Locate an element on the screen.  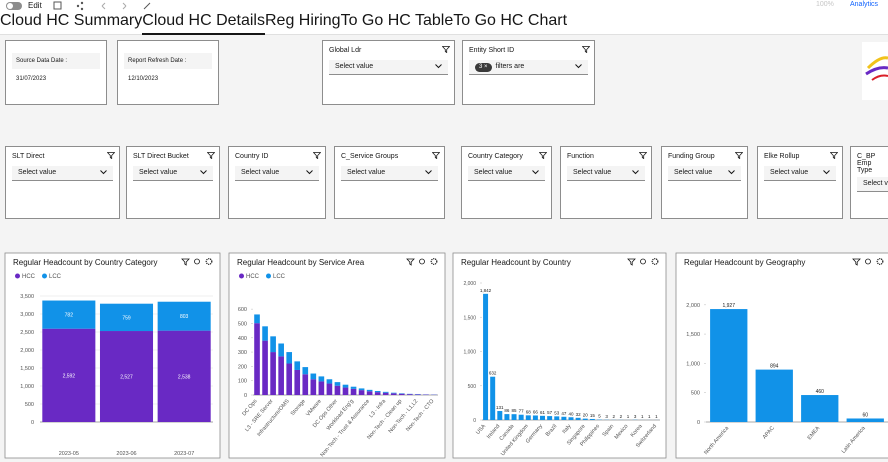
zoom-level: 100% is located at coordinates (825, 4).